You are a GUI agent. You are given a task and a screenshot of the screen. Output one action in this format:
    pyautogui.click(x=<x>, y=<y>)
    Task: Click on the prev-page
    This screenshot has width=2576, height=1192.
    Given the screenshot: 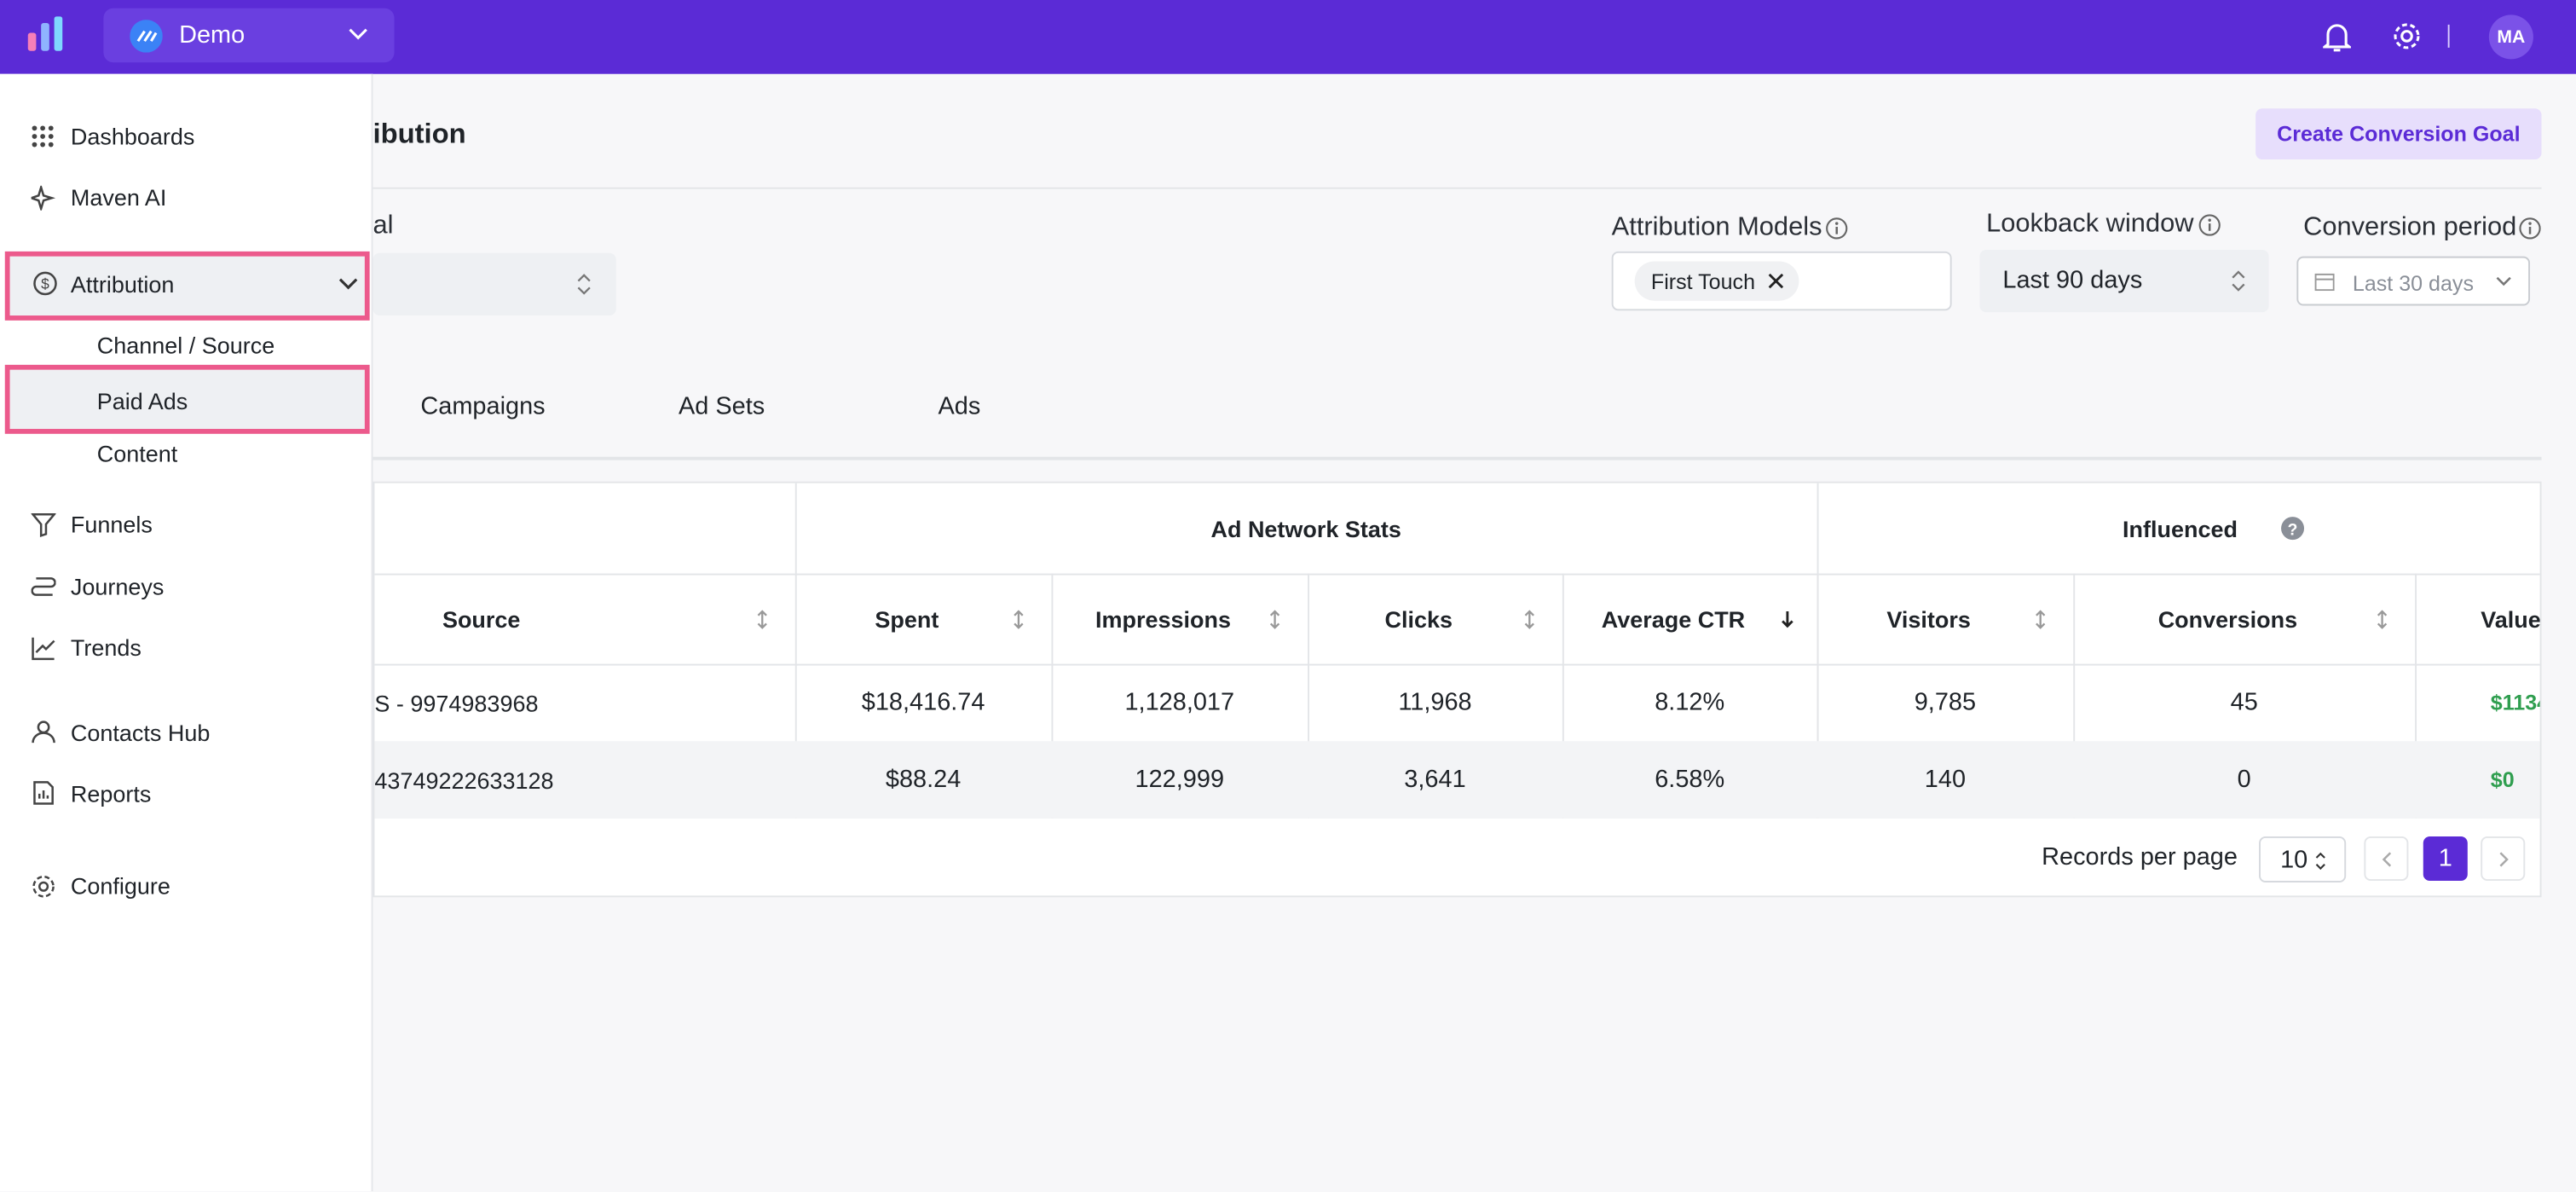 What is the action you would take?
    pyautogui.click(x=2386, y=859)
    